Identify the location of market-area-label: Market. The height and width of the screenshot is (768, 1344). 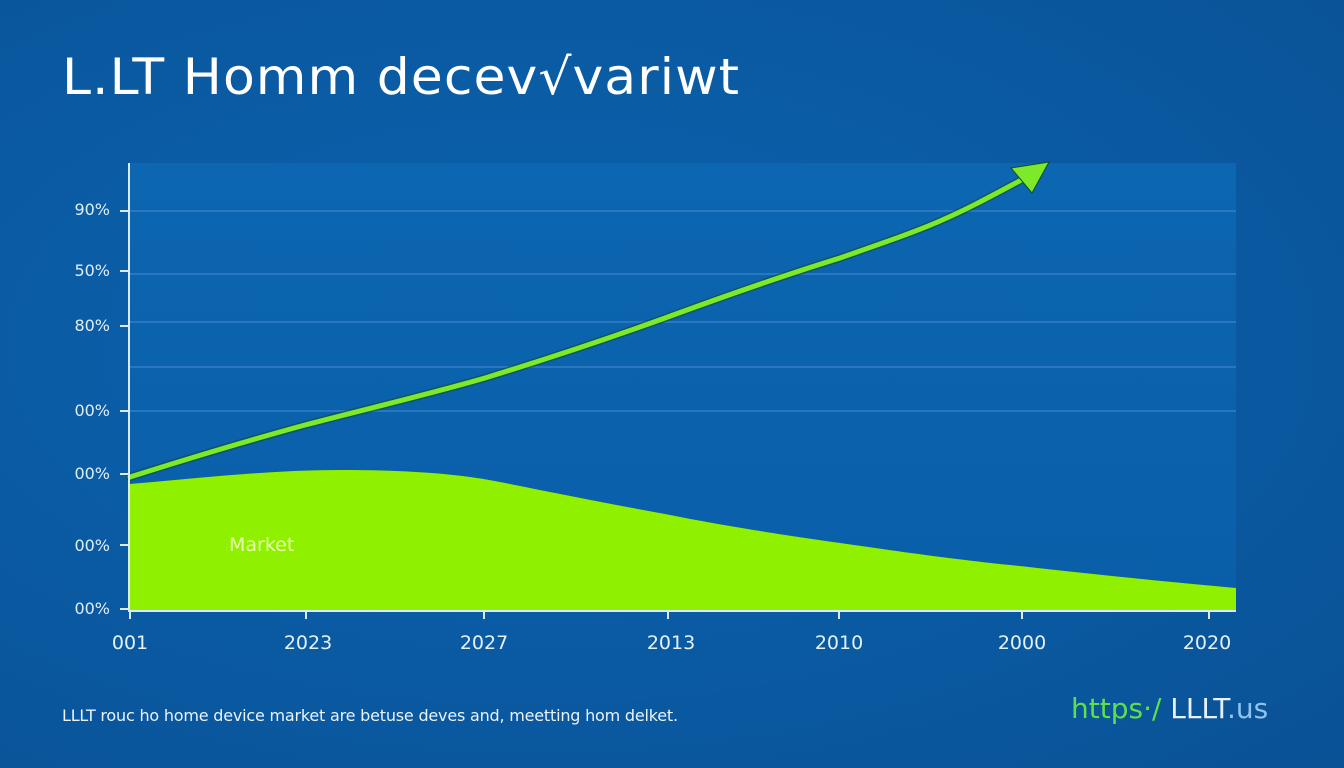
(262, 545).